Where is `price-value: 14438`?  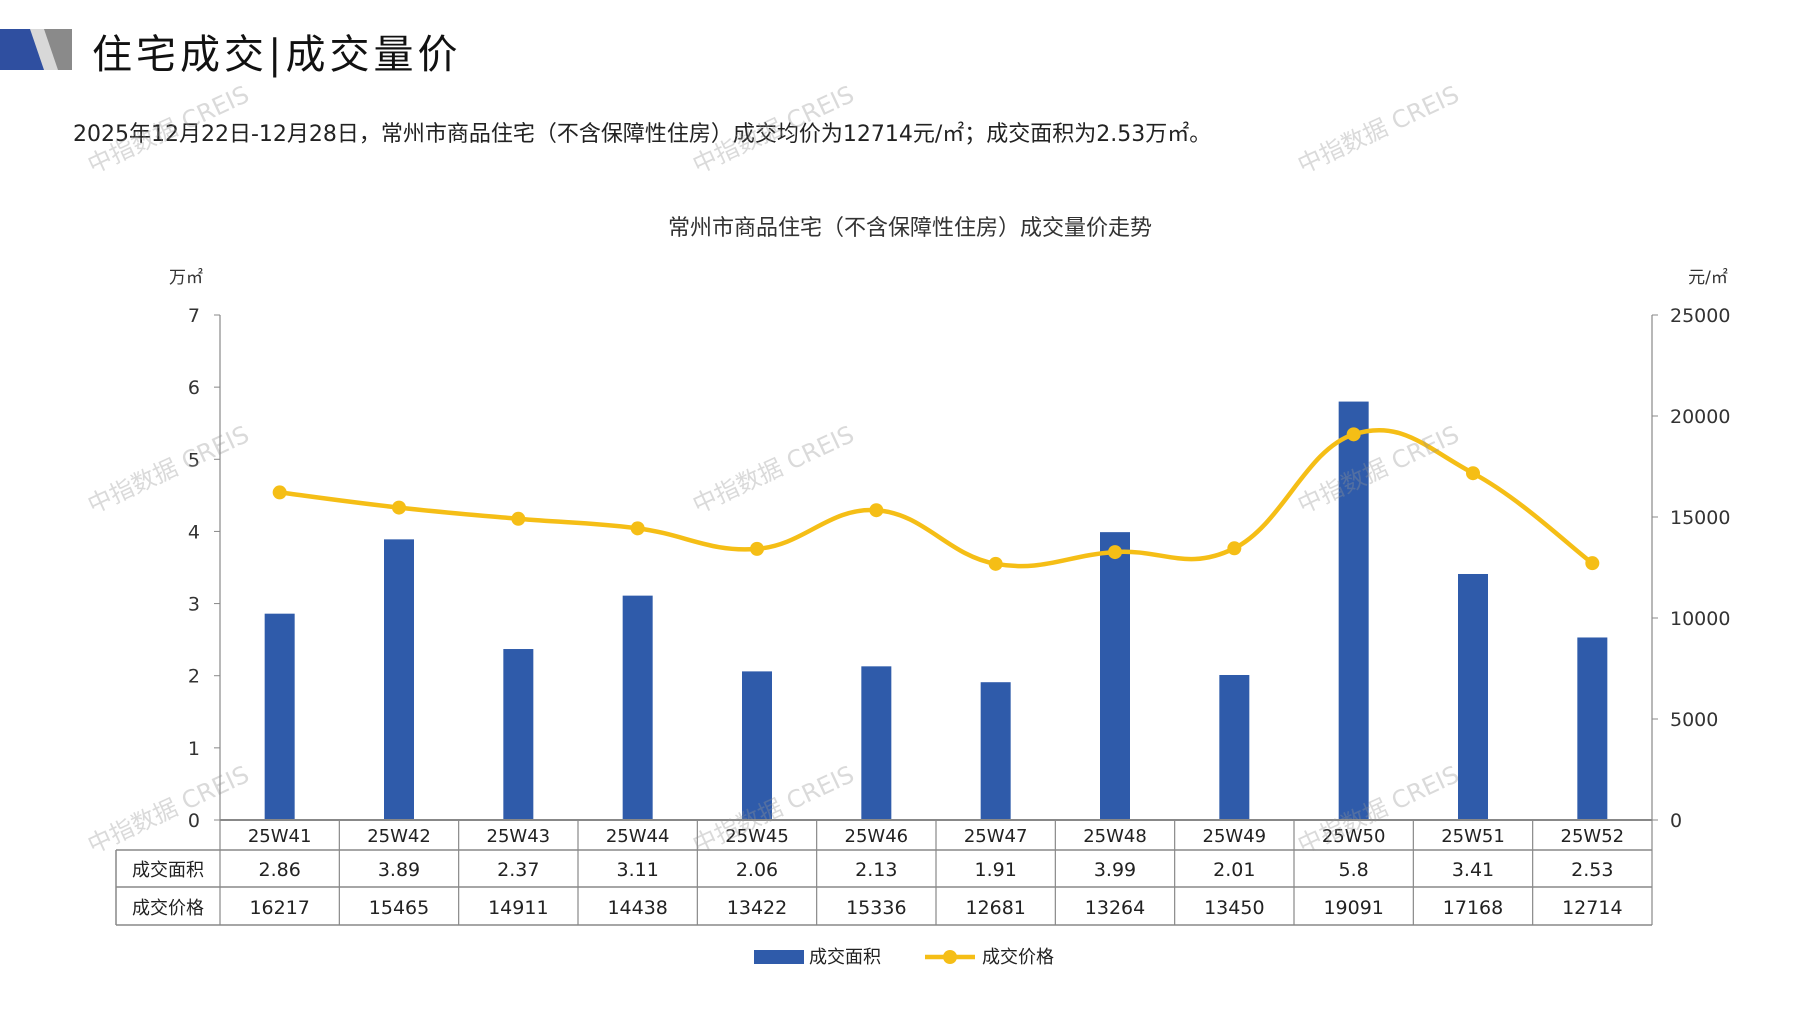
price-value: 14438 is located at coordinates (637, 908).